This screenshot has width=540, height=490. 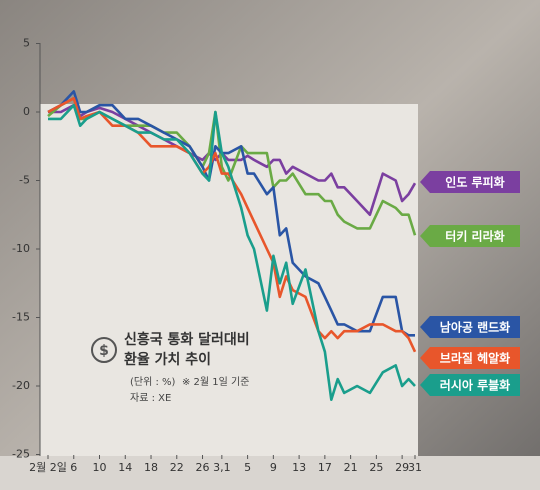 I want to click on unit: (단위 : %), so click(x=153, y=381).